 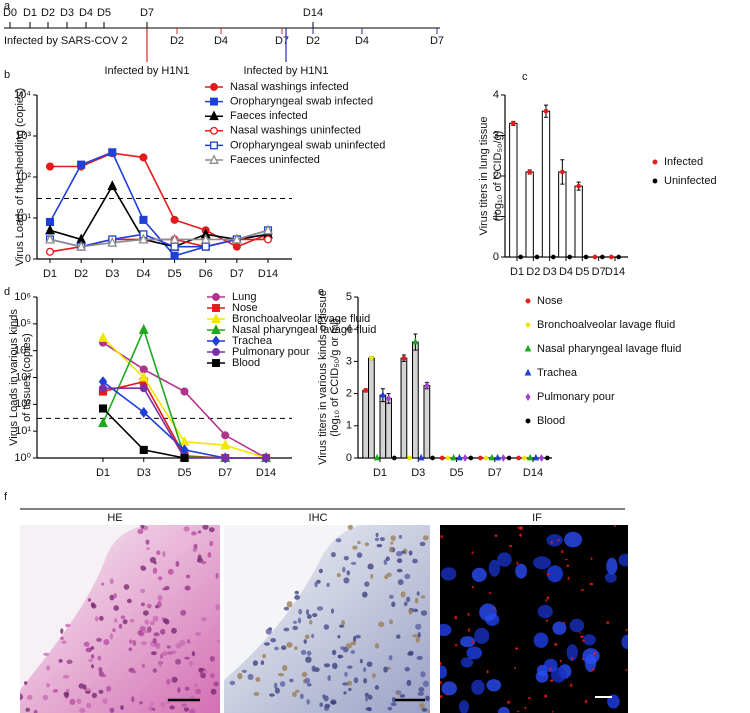 What do you see at coordinates (456, 473) in the screenshot?
I see `x-tick-label: D5` at bounding box center [456, 473].